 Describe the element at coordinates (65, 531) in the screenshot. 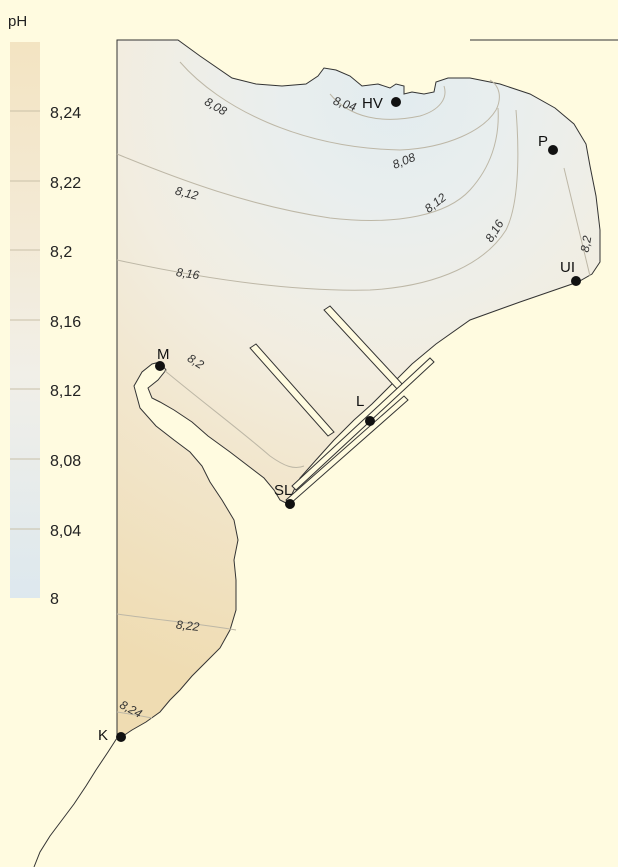

I see `legend-tick-label: 8,04` at that location.